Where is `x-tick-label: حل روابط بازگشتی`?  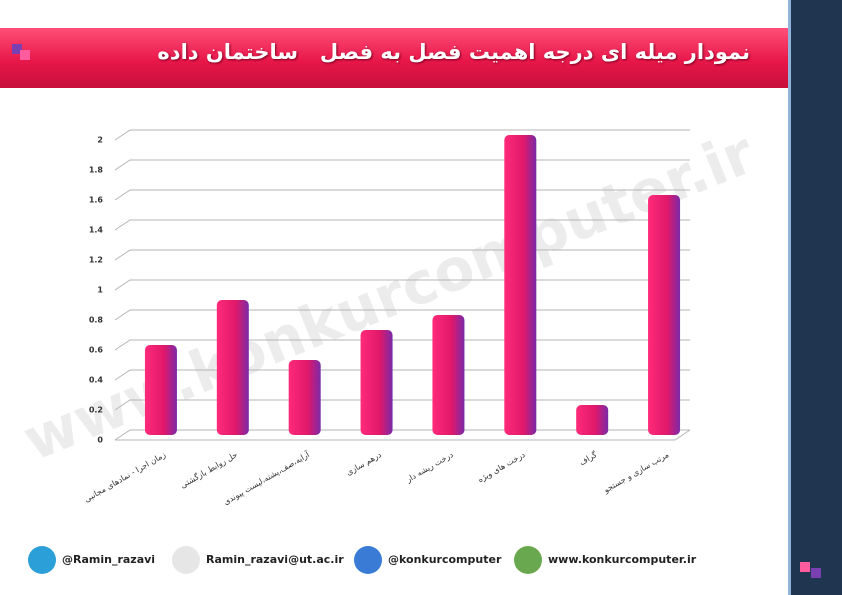
x-tick-label: حل روابط بازگشتی is located at coordinates (208, 469).